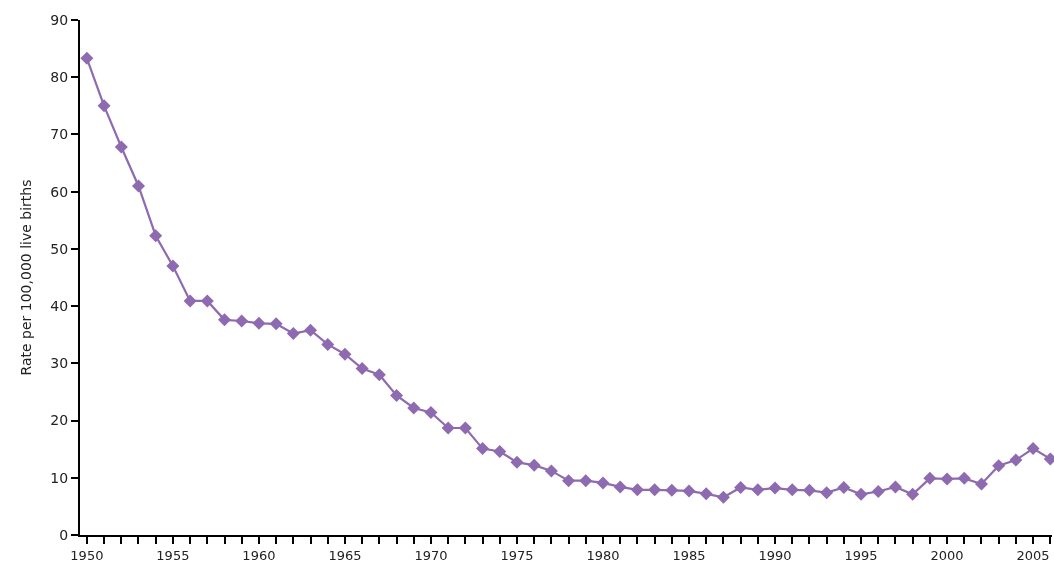  What do you see at coordinates (59, 420) in the screenshot?
I see `y-tick-label: 20` at bounding box center [59, 420].